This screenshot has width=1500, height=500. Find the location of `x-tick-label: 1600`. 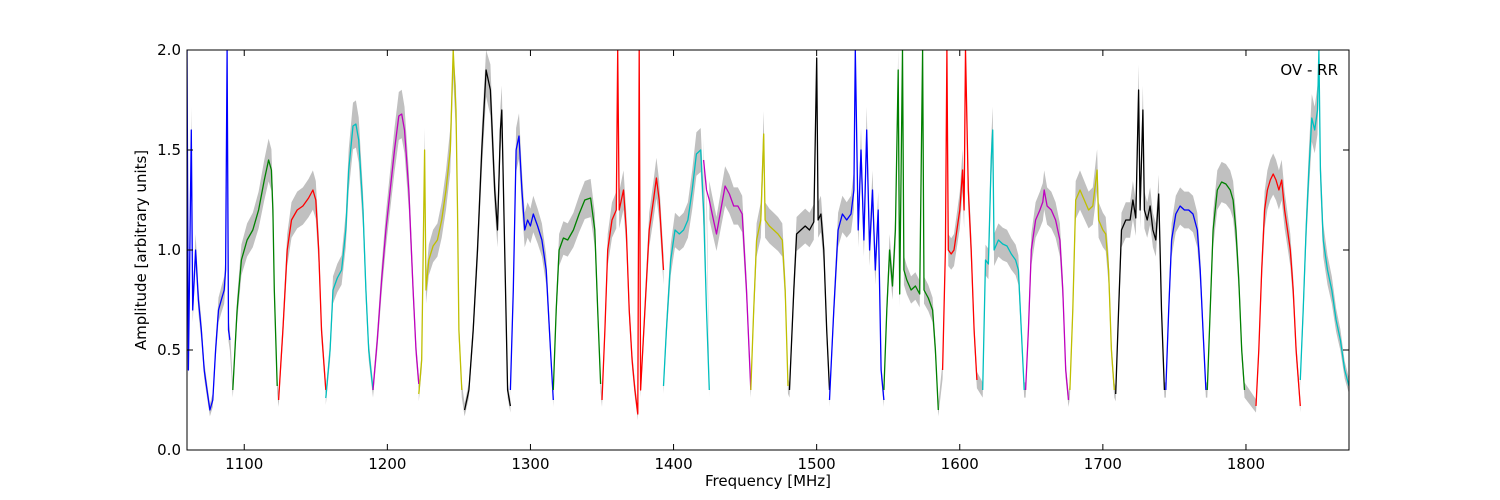

x-tick-label: 1600 is located at coordinates (960, 464).